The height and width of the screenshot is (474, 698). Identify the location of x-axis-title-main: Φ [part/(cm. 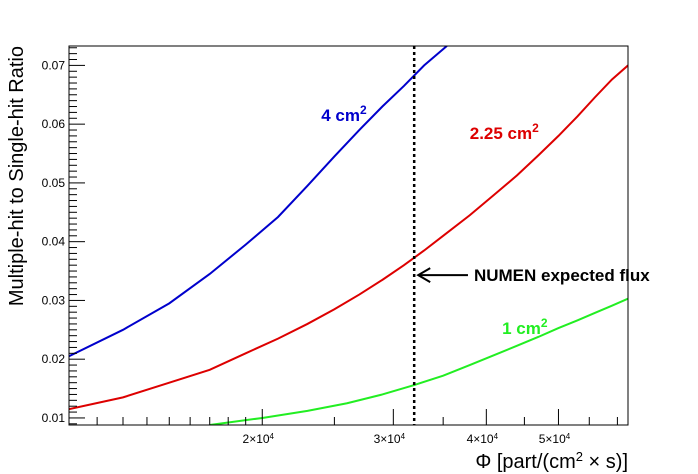
(525, 462).